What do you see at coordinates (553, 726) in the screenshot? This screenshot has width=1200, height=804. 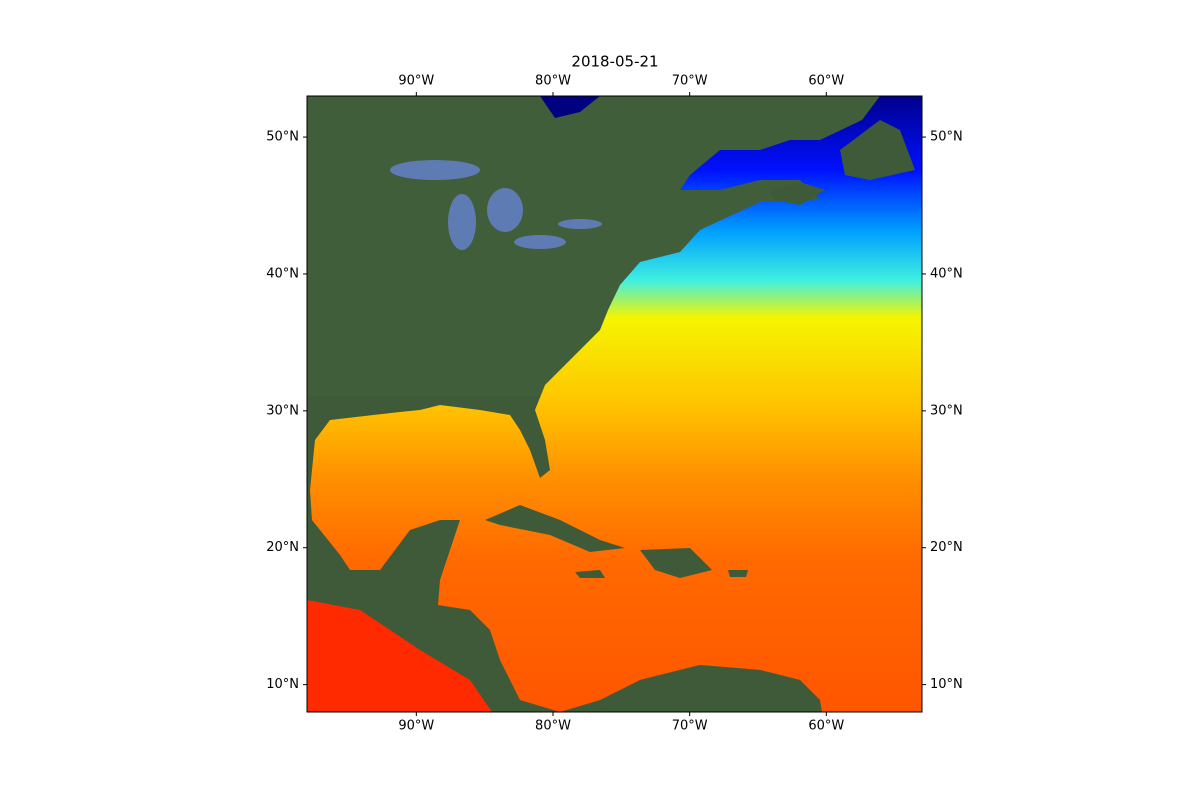 I see `x-tick-label-bottom: 80°W` at bounding box center [553, 726].